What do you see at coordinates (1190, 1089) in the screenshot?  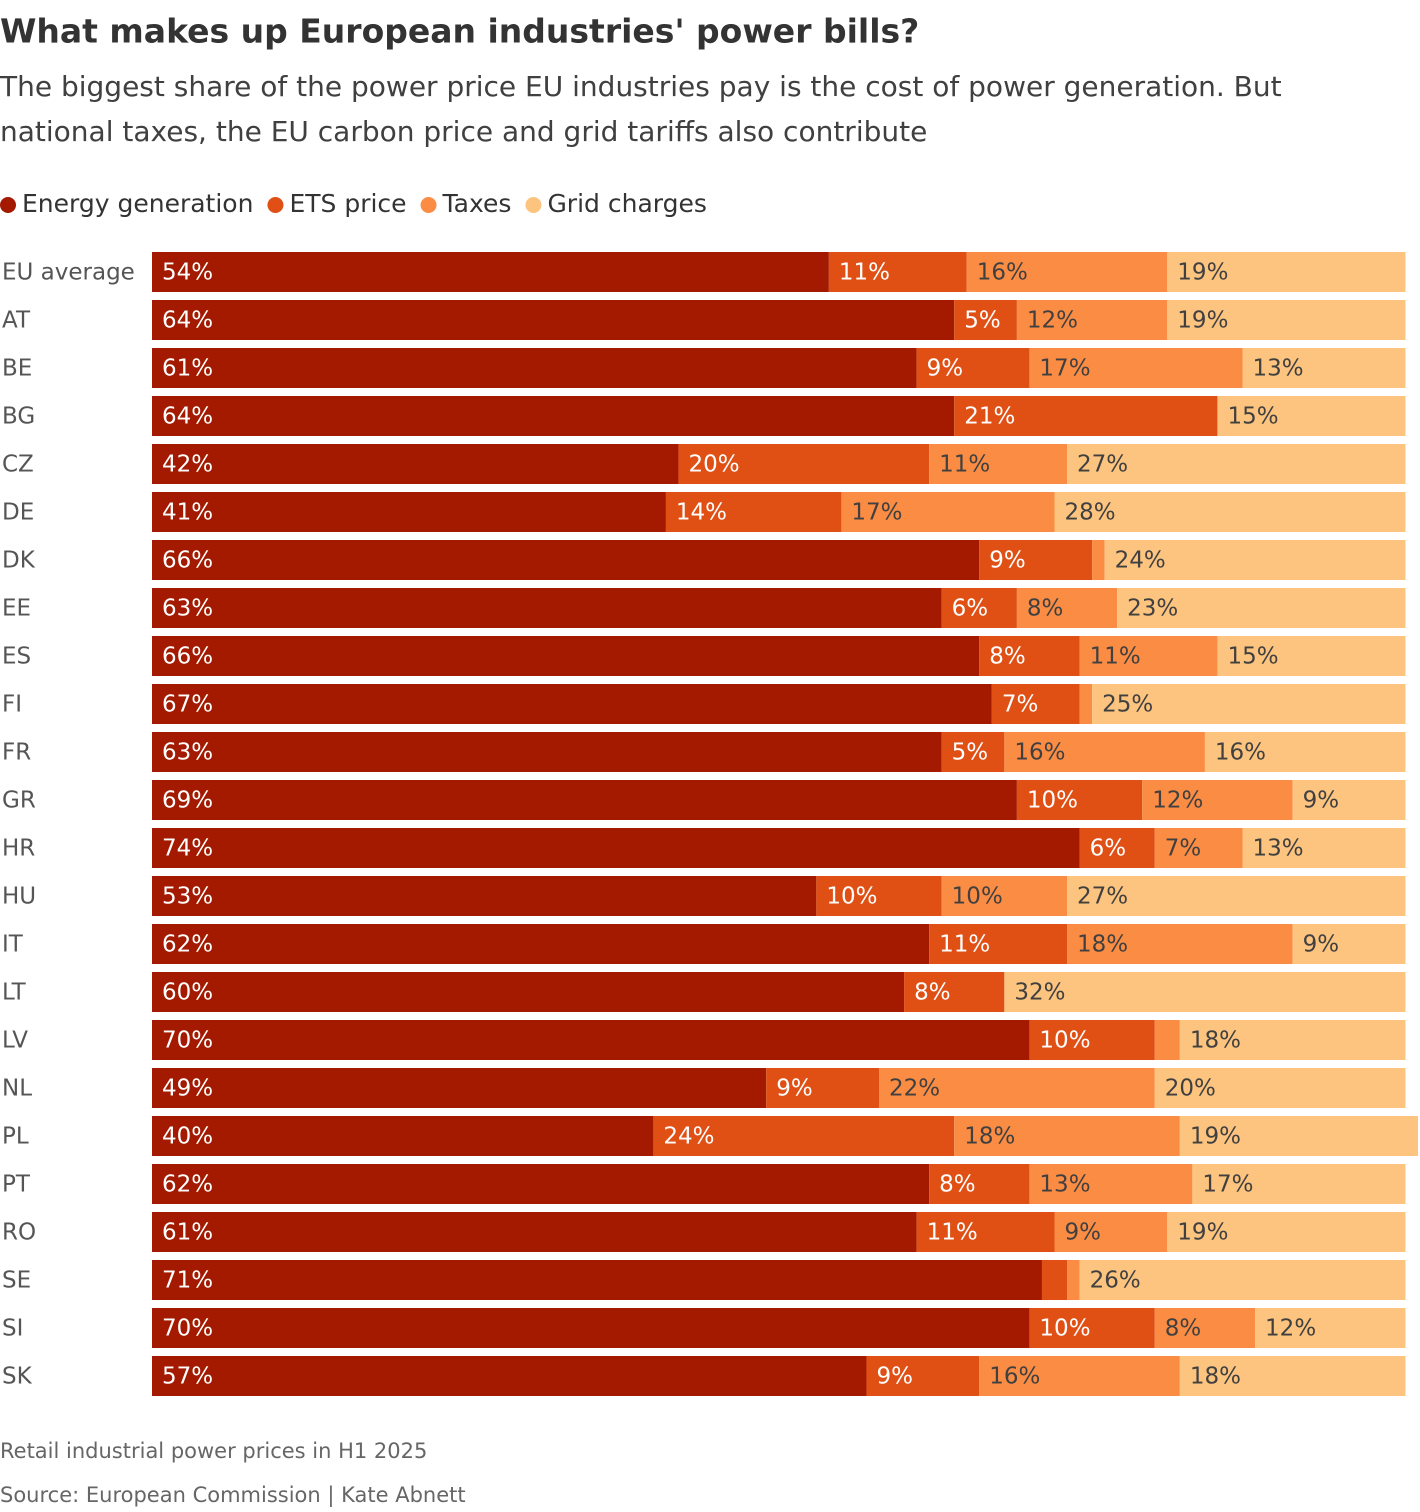 I see `value-label: 20%` at bounding box center [1190, 1089].